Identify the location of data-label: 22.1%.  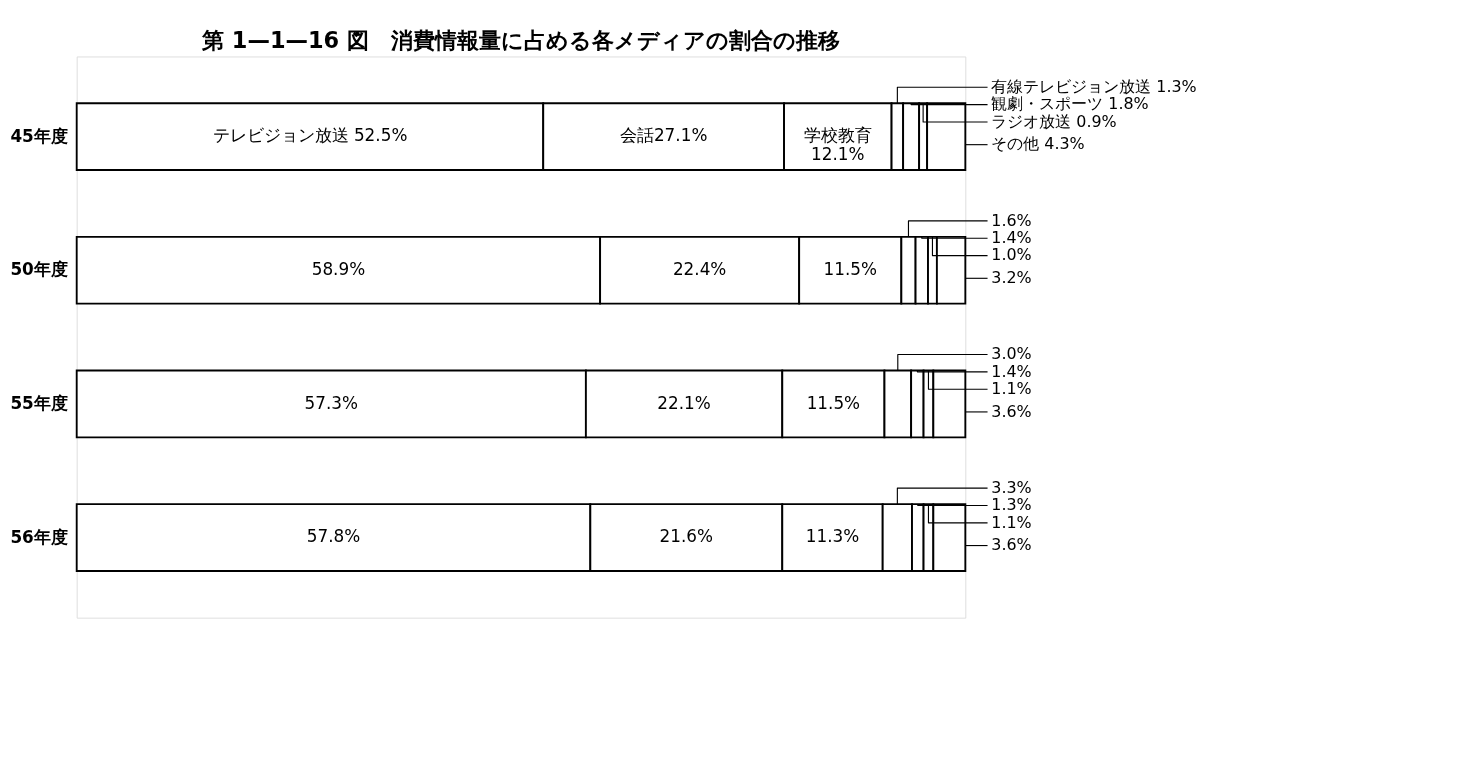
(684, 402).